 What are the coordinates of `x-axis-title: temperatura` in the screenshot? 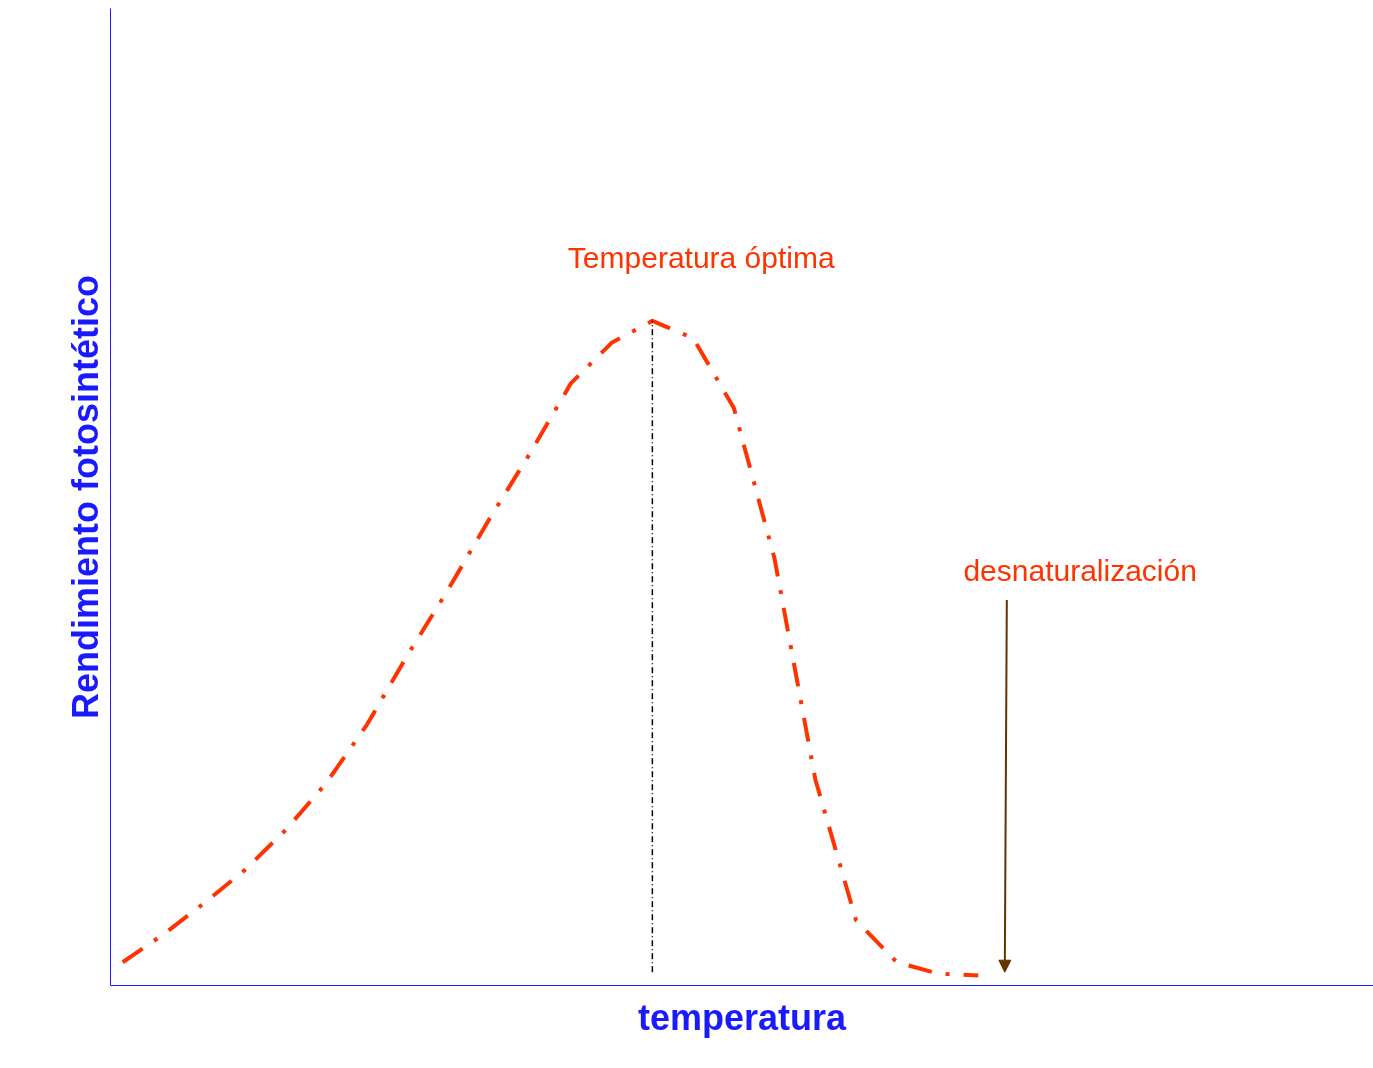 It's located at (742, 1017).